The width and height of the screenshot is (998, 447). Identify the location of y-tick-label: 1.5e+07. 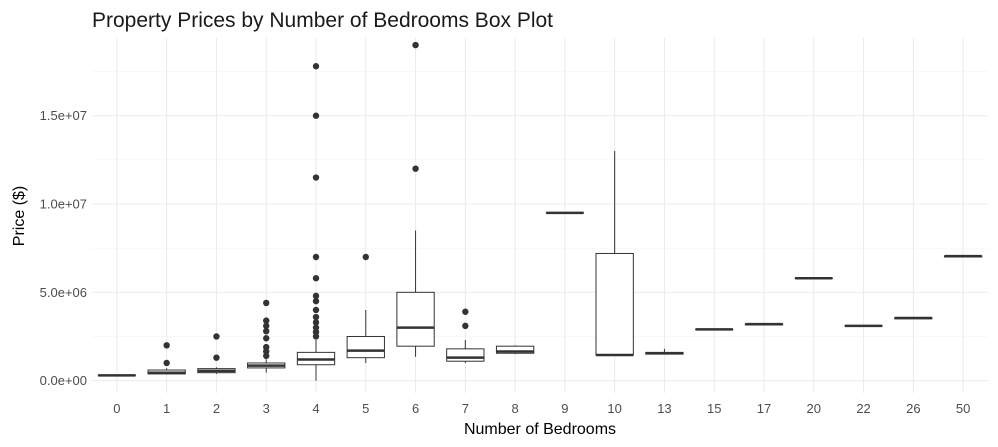
(63, 115).